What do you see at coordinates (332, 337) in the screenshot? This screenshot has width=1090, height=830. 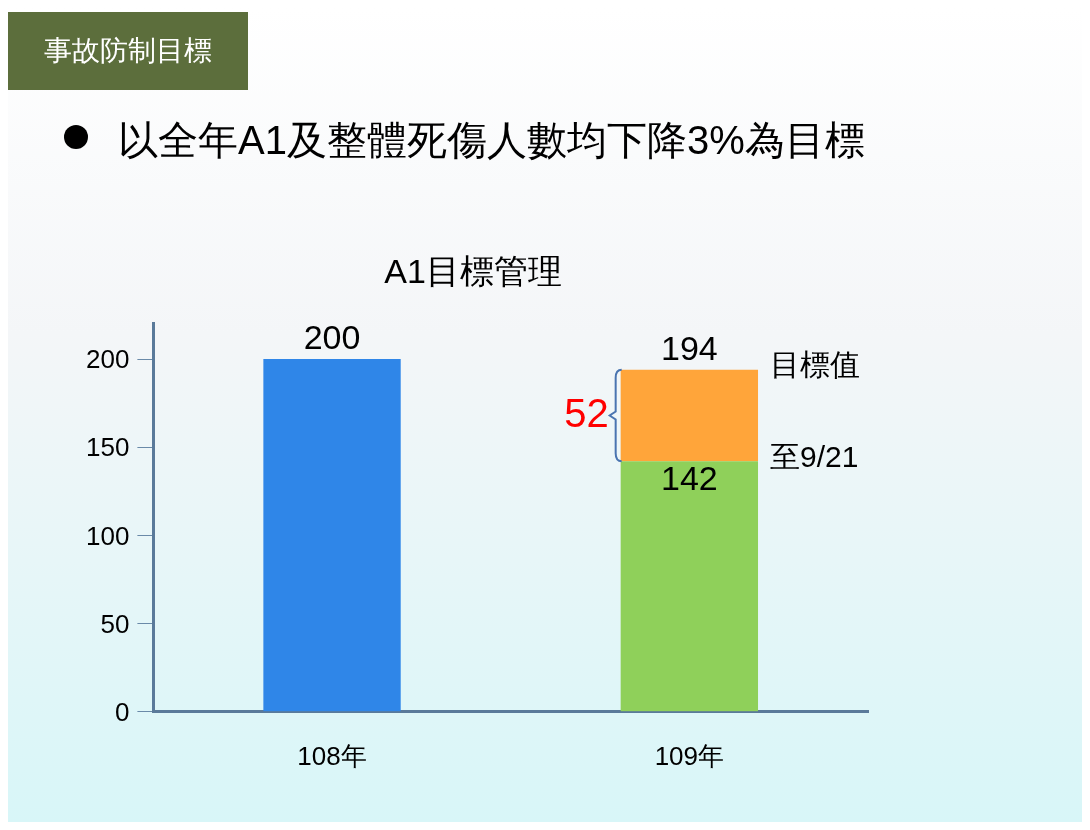 I see `data-label: 200` at bounding box center [332, 337].